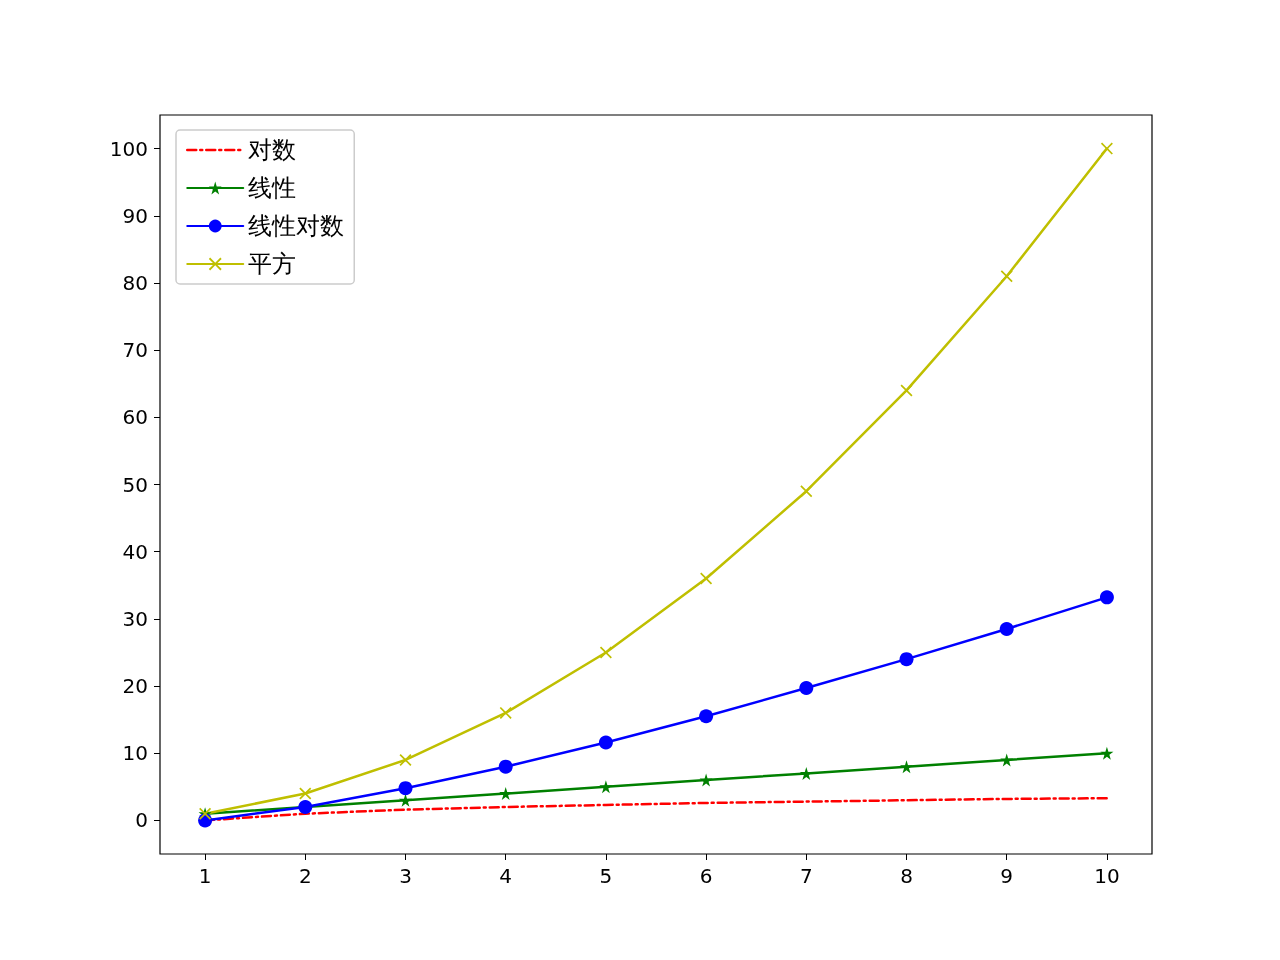 This screenshot has height=960, width=1280. I want to click on legend-label: 对数, so click(272, 150).